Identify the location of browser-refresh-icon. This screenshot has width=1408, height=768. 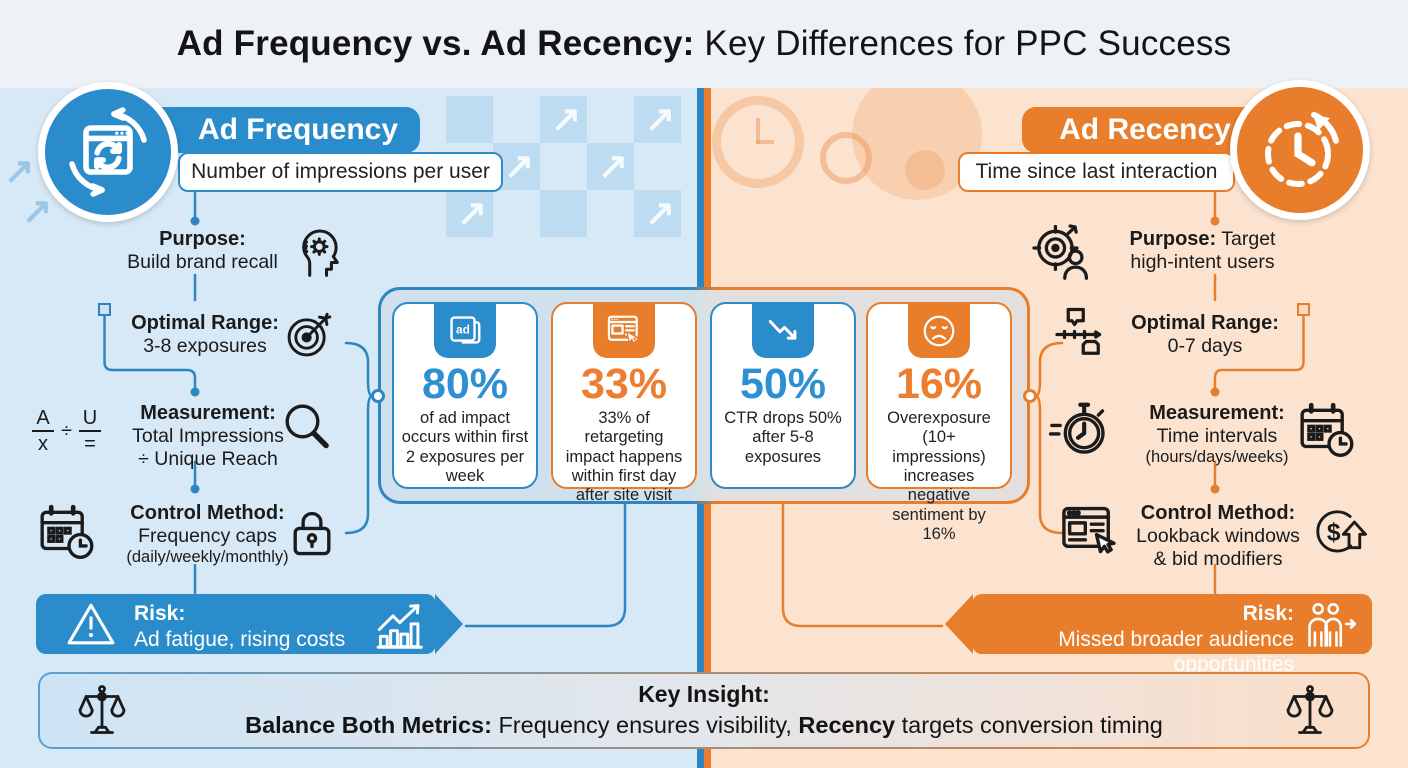
(108, 152).